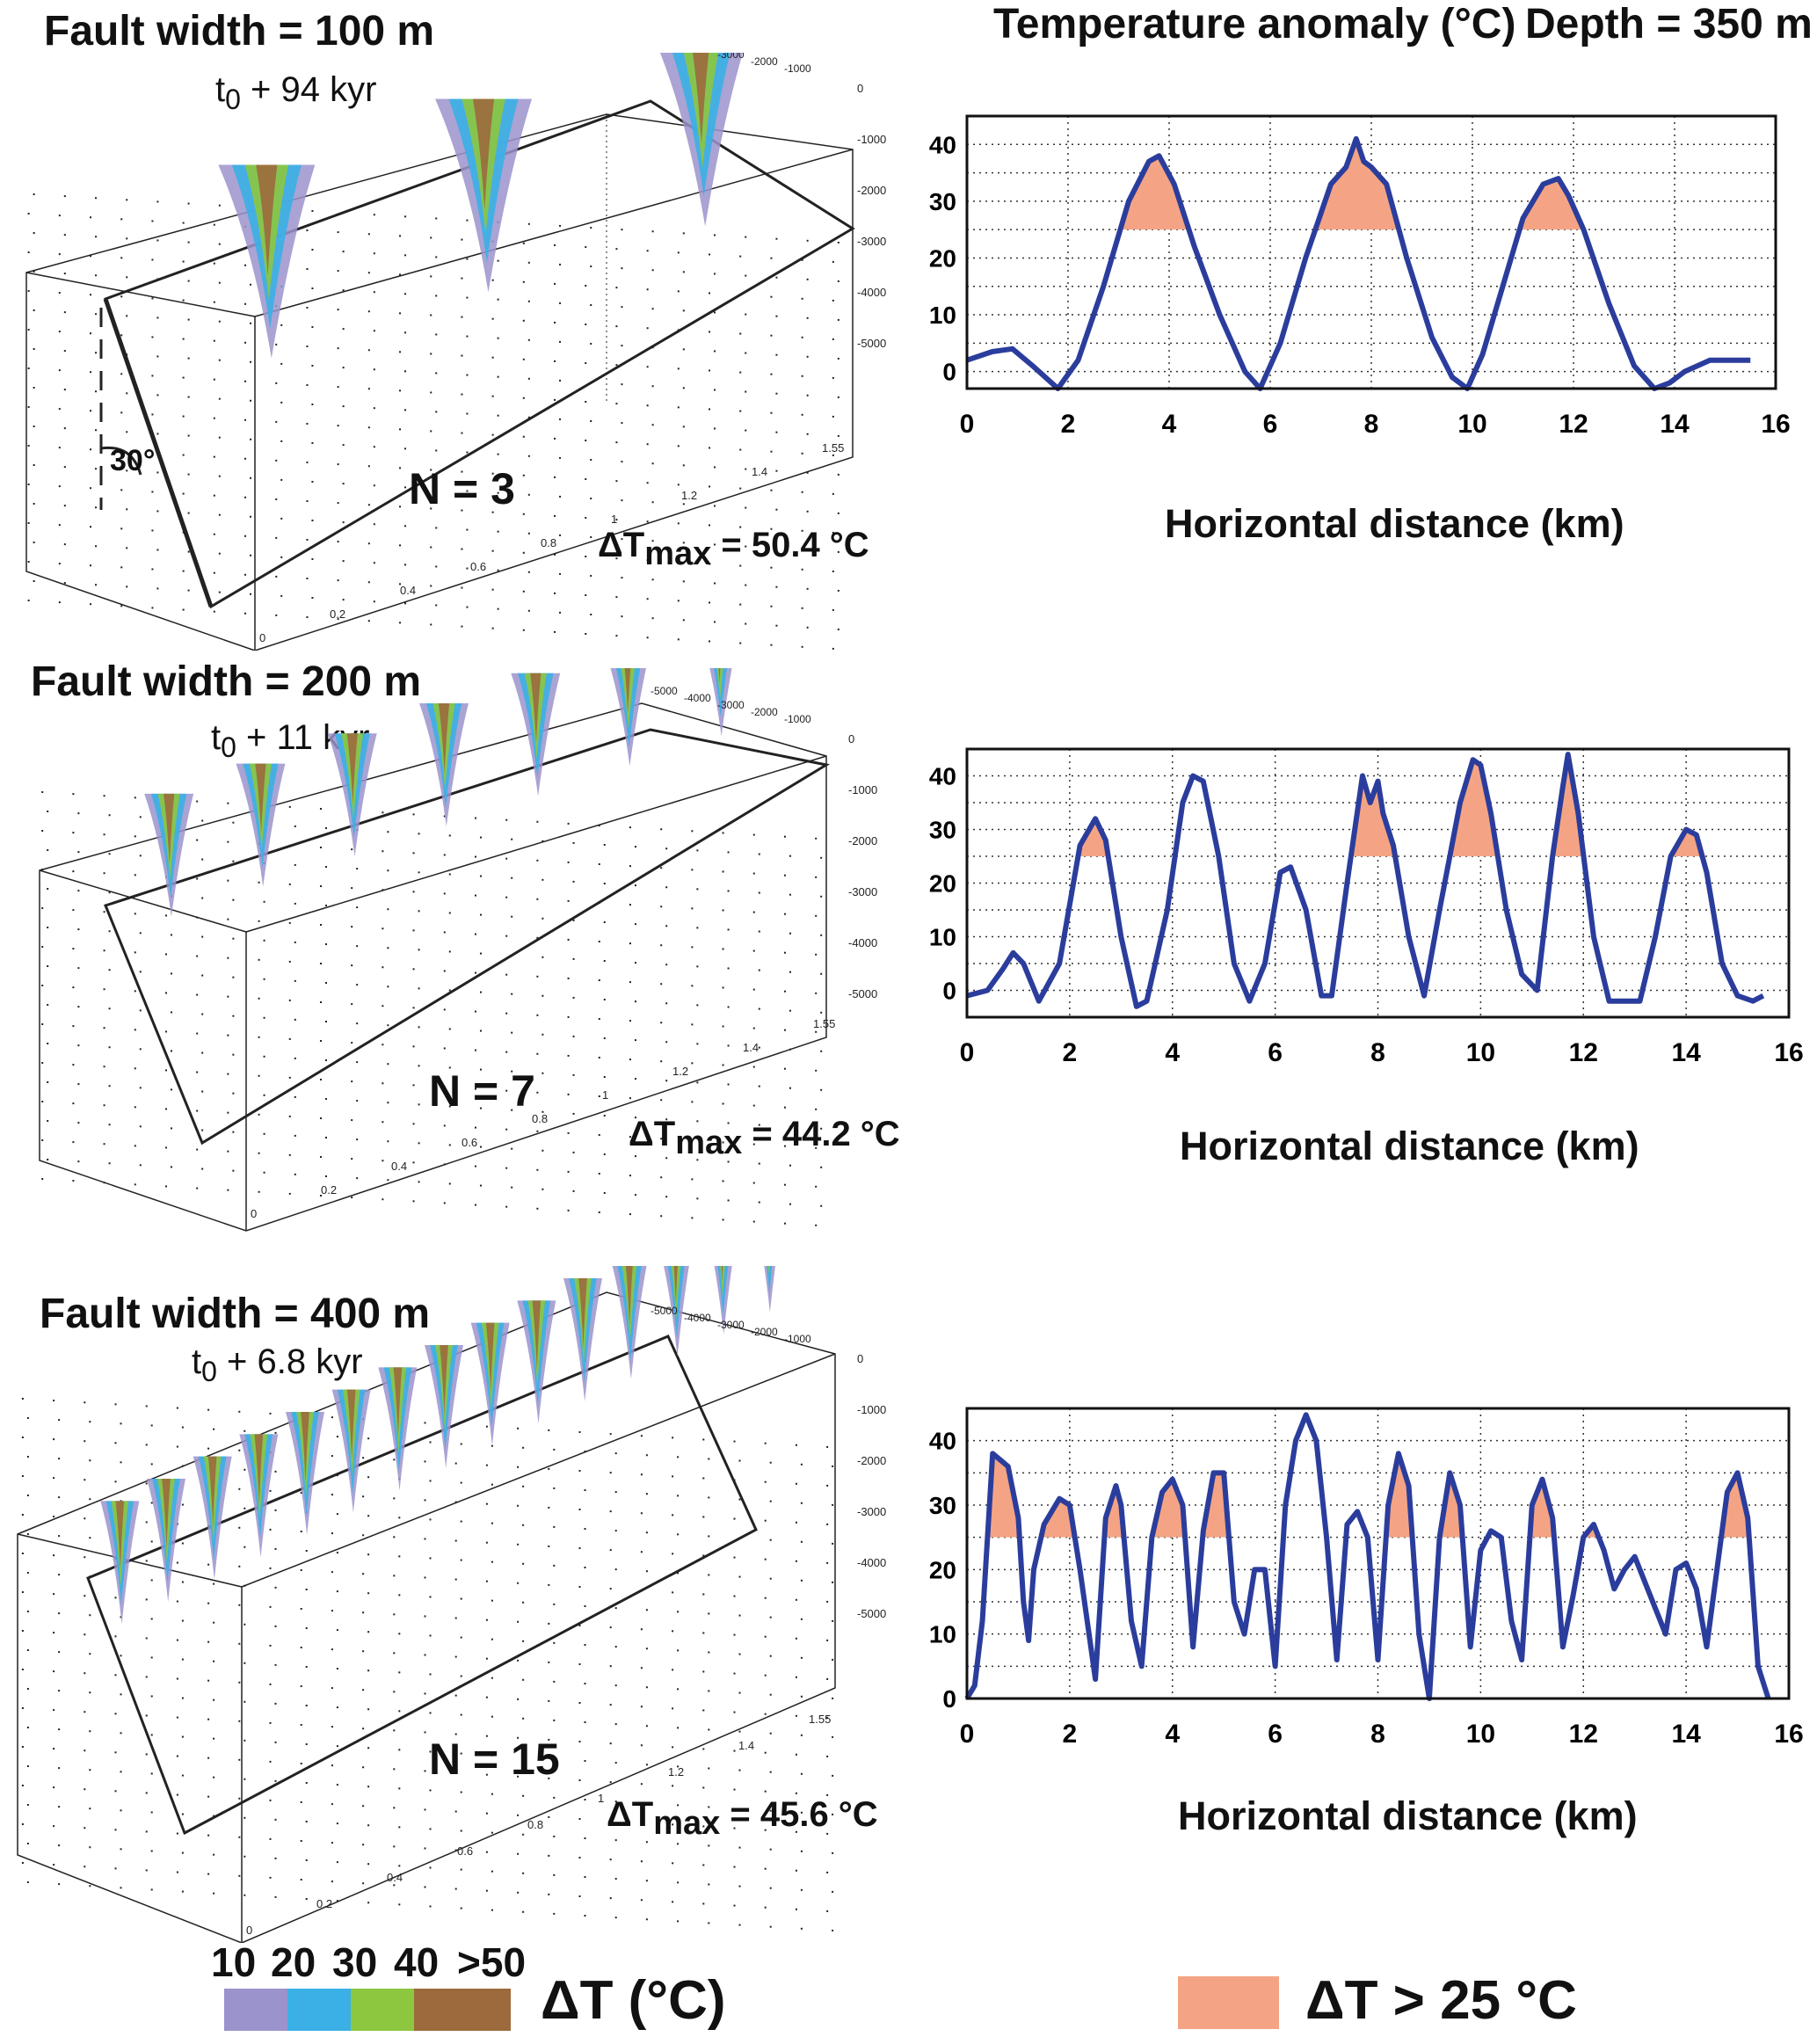  What do you see at coordinates (722, 1282) in the screenshot?
I see `plume-isotherm` at bounding box center [722, 1282].